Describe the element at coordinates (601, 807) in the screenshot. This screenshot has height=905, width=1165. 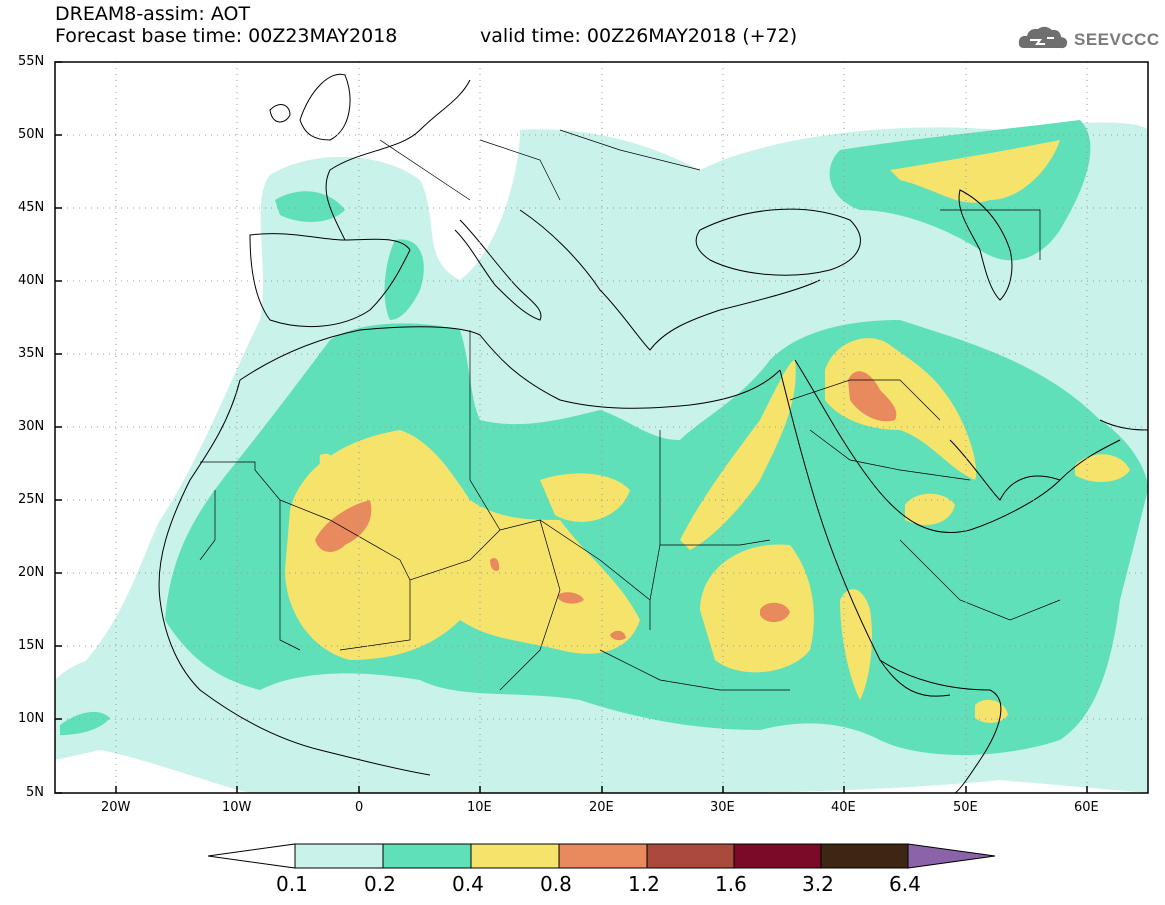
I see `lon-label-20e: 20E` at that location.